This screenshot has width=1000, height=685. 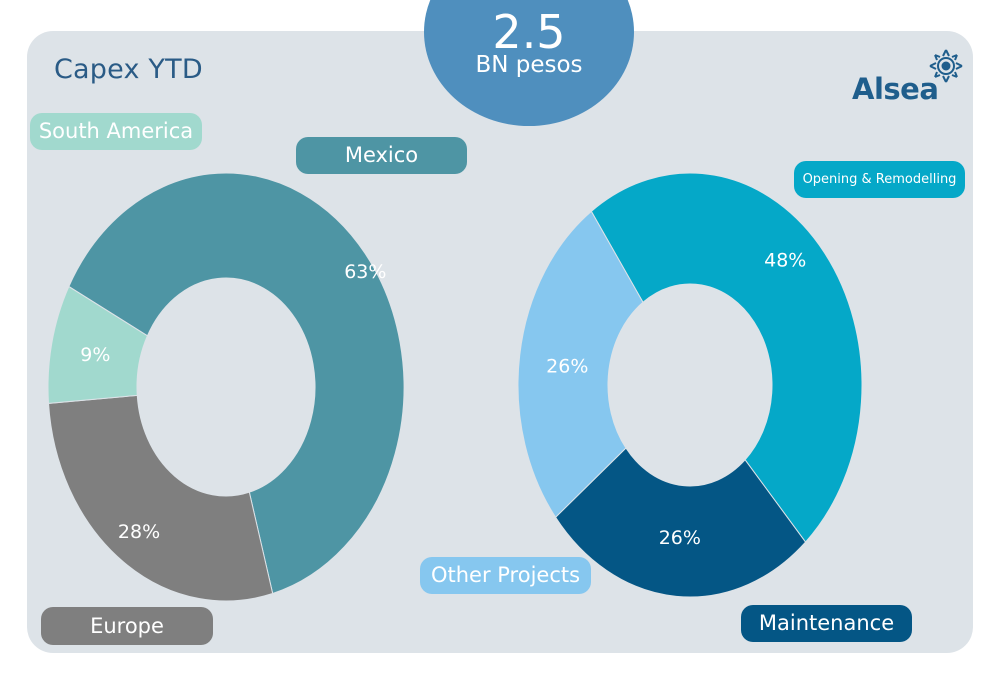 I want to click on slice-south-america, so click(x=98, y=344).